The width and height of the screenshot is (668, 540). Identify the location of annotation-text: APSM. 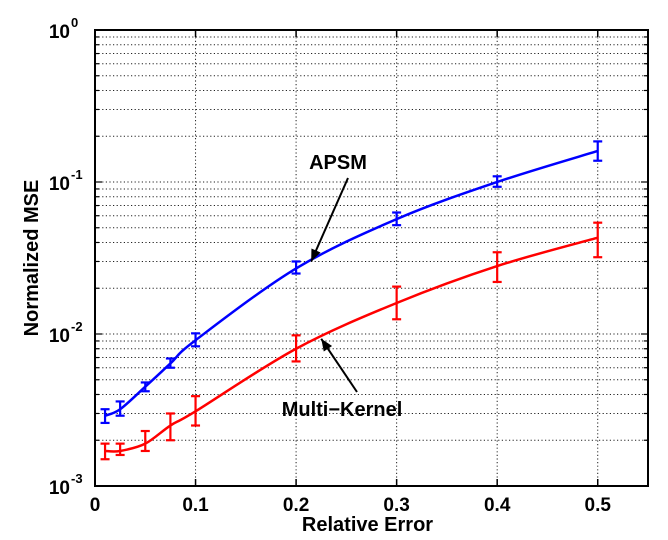
(338, 163).